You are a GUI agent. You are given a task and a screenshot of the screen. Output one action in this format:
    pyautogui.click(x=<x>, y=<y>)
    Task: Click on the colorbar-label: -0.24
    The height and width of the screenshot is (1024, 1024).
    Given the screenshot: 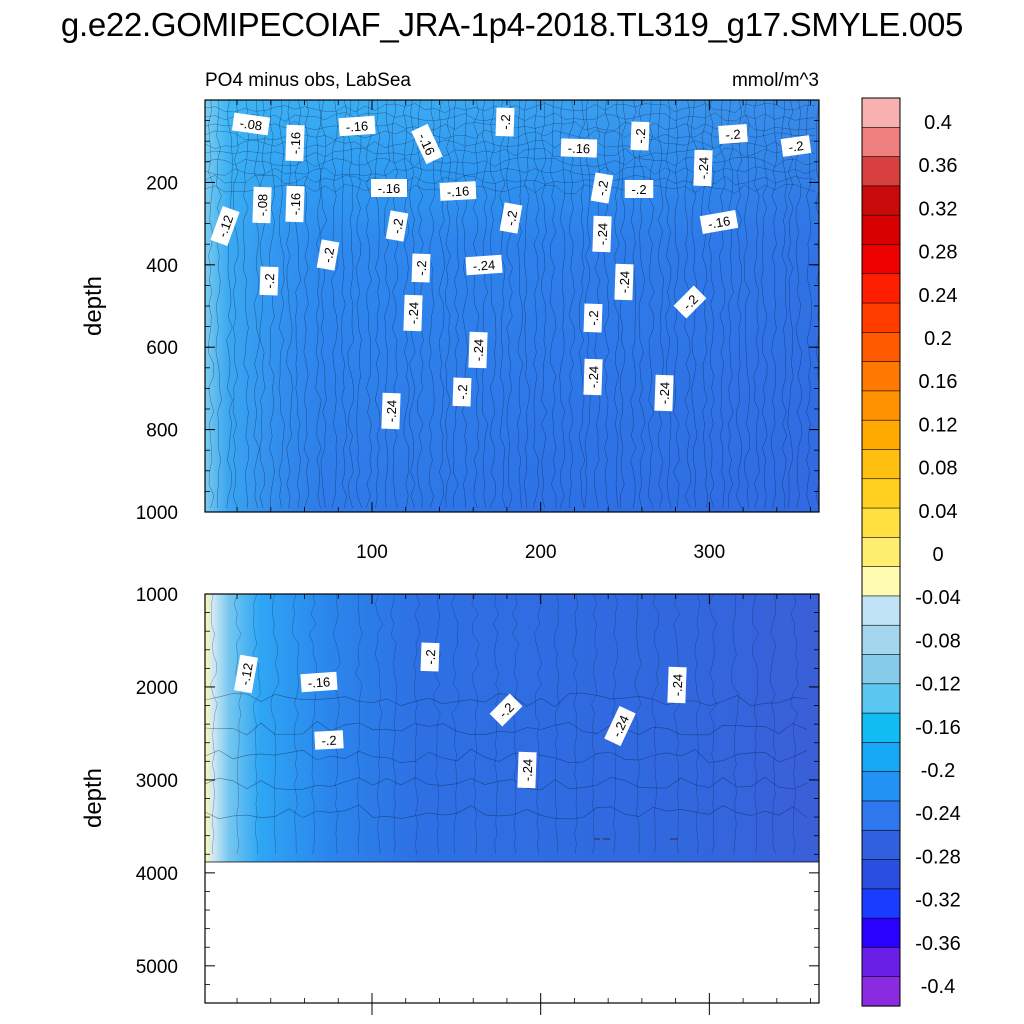 What is the action you would take?
    pyautogui.click(x=938, y=814)
    